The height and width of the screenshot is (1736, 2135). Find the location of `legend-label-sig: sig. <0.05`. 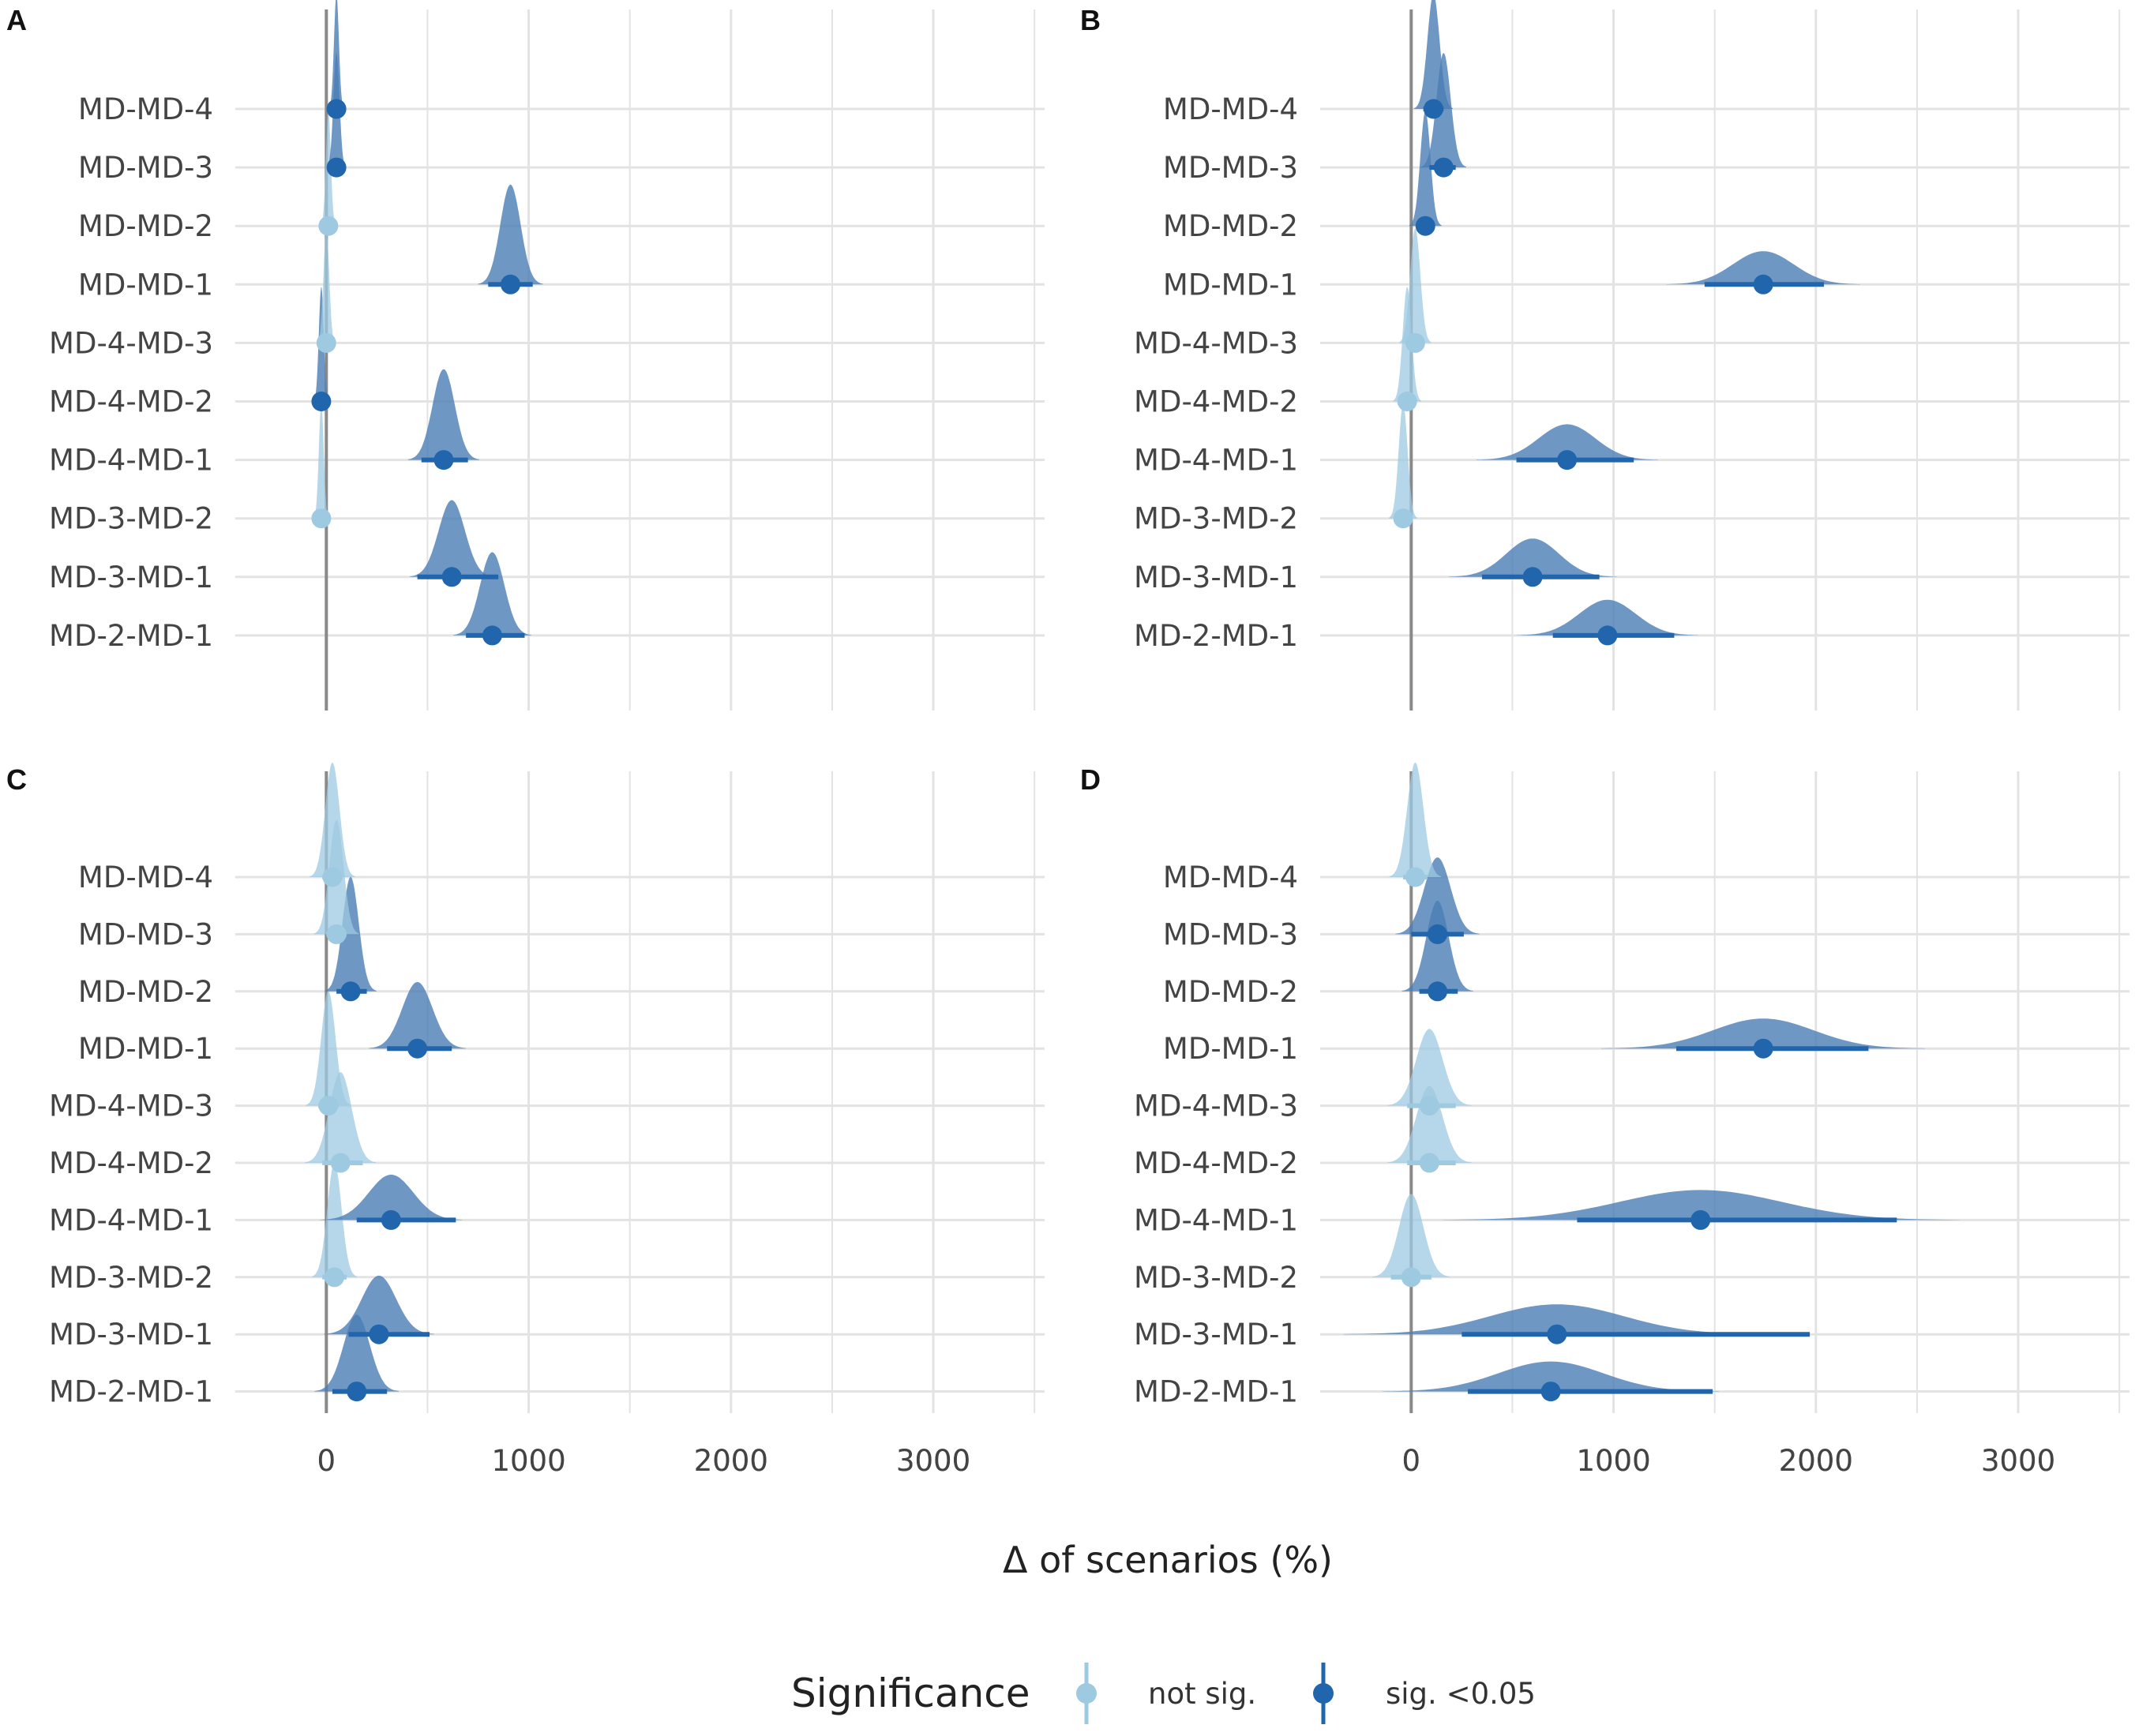

legend-label-sig: sig. <0.05 is located at coordinates (1461, 1694).